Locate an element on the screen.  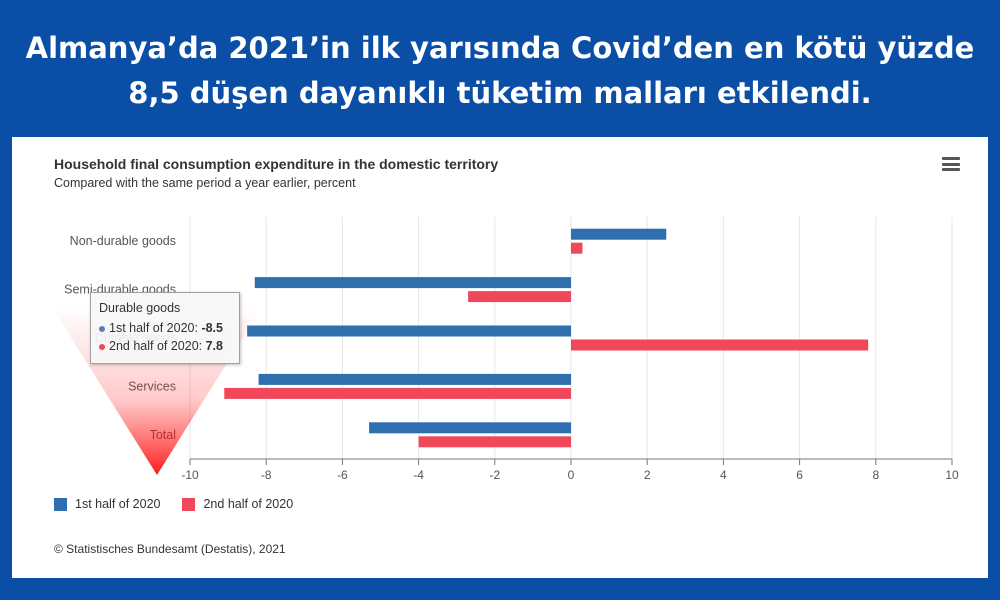
x-tick-label: 0 is located at coordinates (571, 475).